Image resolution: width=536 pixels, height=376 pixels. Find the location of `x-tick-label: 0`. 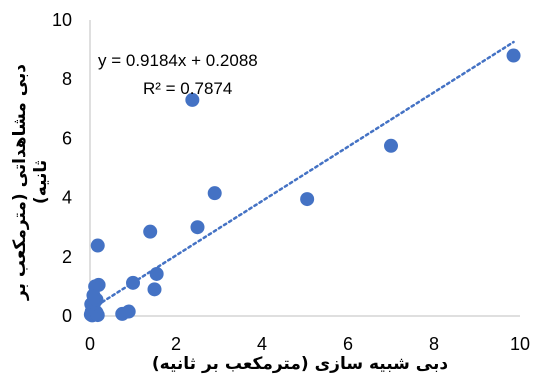

x-tick-label: 0 is located at coordinates (90, 344).